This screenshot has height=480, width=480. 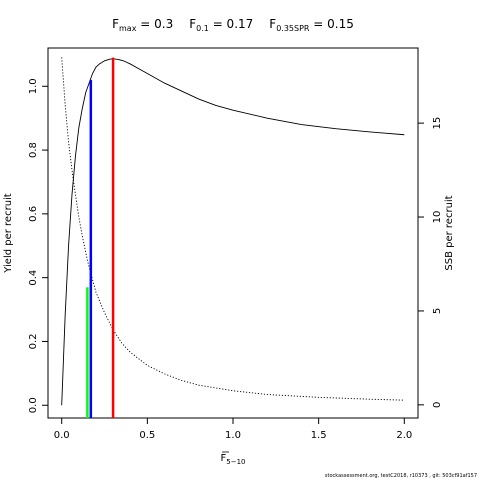 I want to click on y-left-tick-label: 0.2, so click(x=33, y=341).